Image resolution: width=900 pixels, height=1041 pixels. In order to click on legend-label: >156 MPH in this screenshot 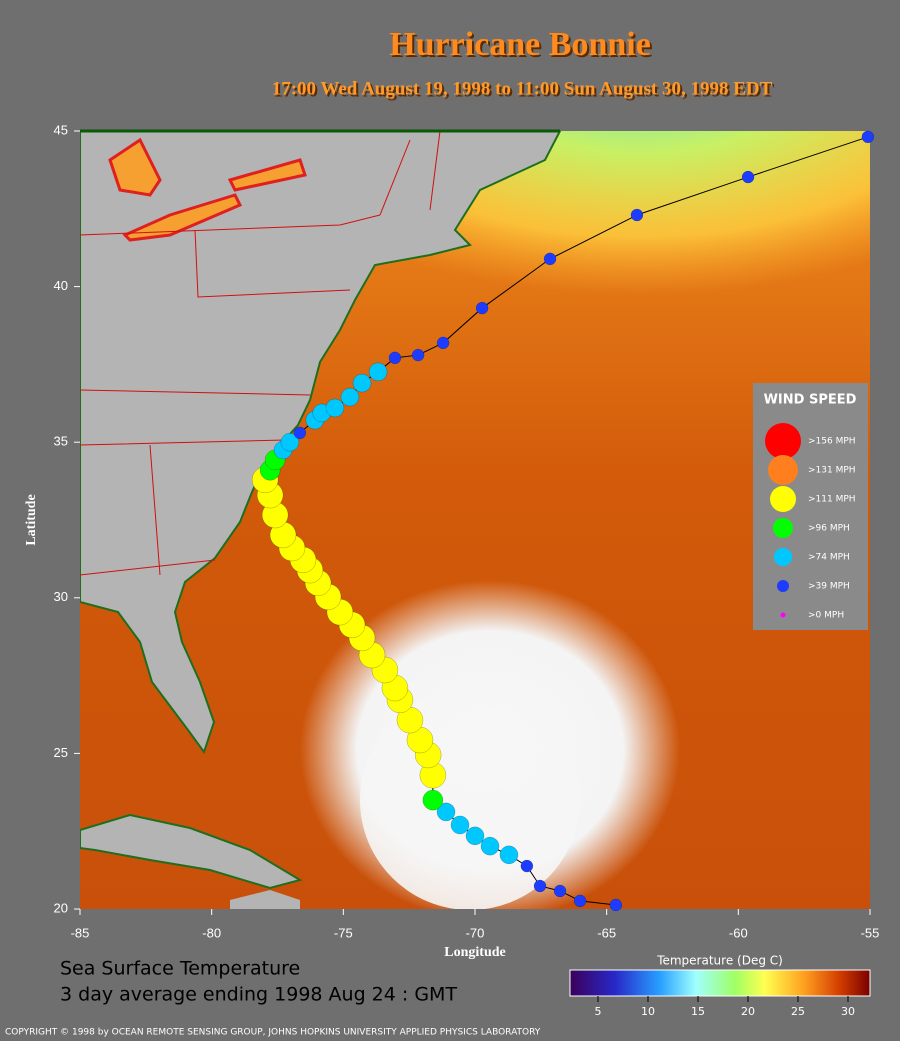, I will do `click(832, 442)`.